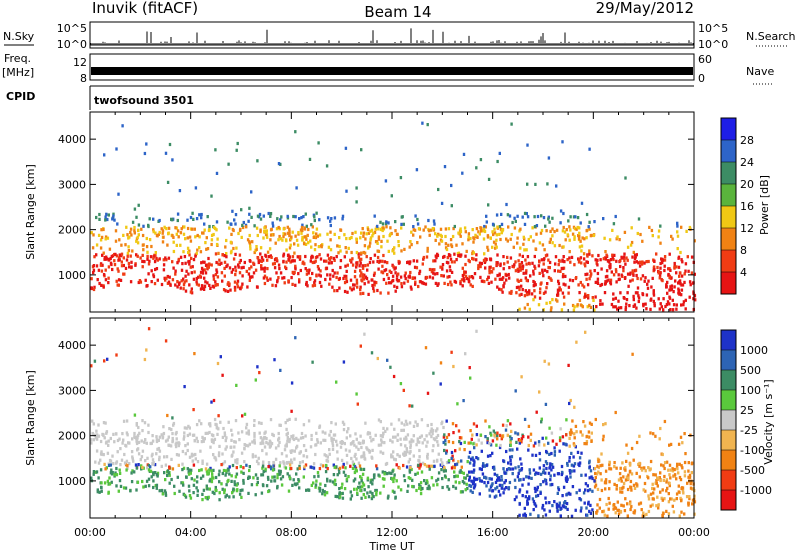 The height and width of the screenshot is (558, 800). What do you see at coordinates (728, 440) in the screenshot?
I see `colorbar-segment` at bounding box center [728, 440].